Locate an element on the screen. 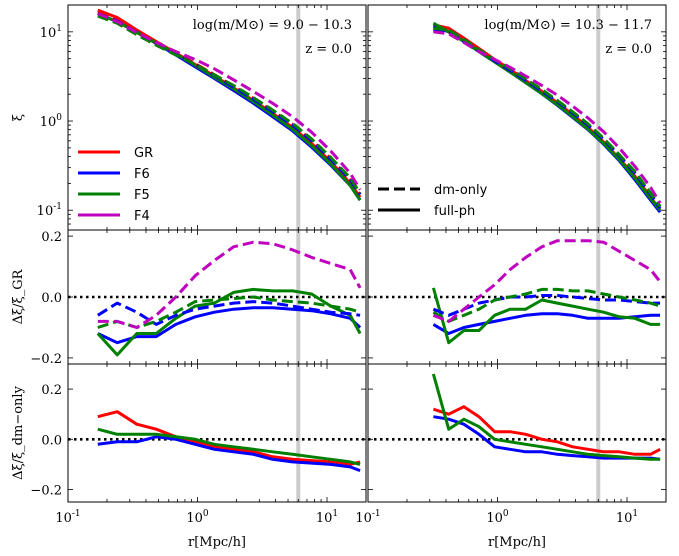 This screenshot has width=679, height=556. panel-r2-c1: 10⁻¹ 10⁰ 10¹ is located at coordinates (511, 444).